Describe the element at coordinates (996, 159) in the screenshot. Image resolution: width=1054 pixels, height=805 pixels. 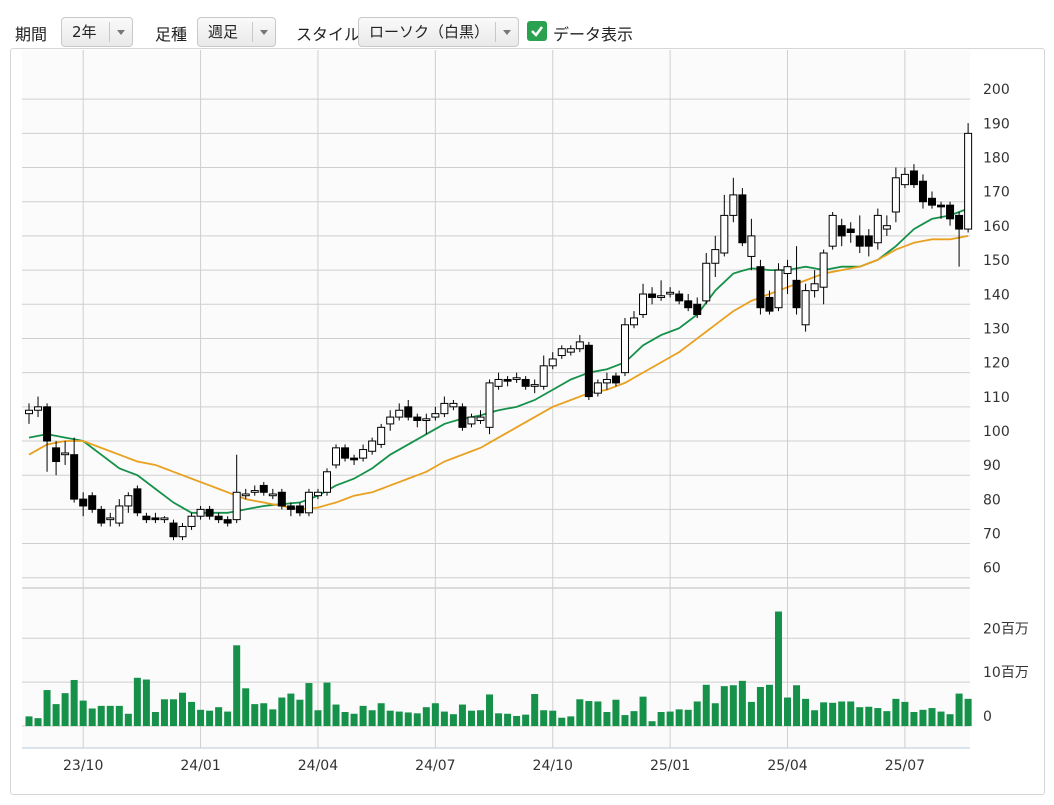
I see `y-tick-label: 180` at that location.